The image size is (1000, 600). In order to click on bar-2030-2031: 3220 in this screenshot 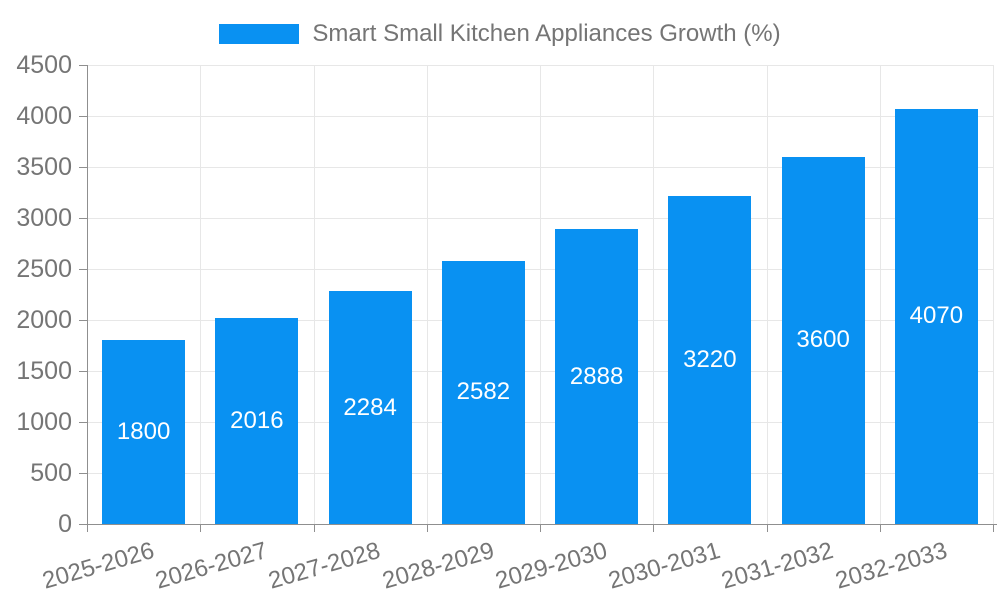, I will do `click(710, 359)`.